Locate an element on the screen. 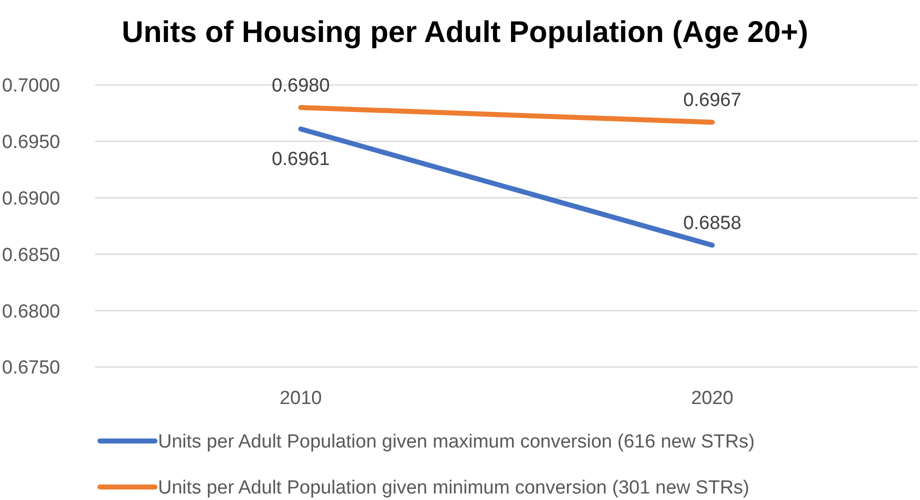  y-tick-label: 0.6850 is located at coordinates (31, 255).